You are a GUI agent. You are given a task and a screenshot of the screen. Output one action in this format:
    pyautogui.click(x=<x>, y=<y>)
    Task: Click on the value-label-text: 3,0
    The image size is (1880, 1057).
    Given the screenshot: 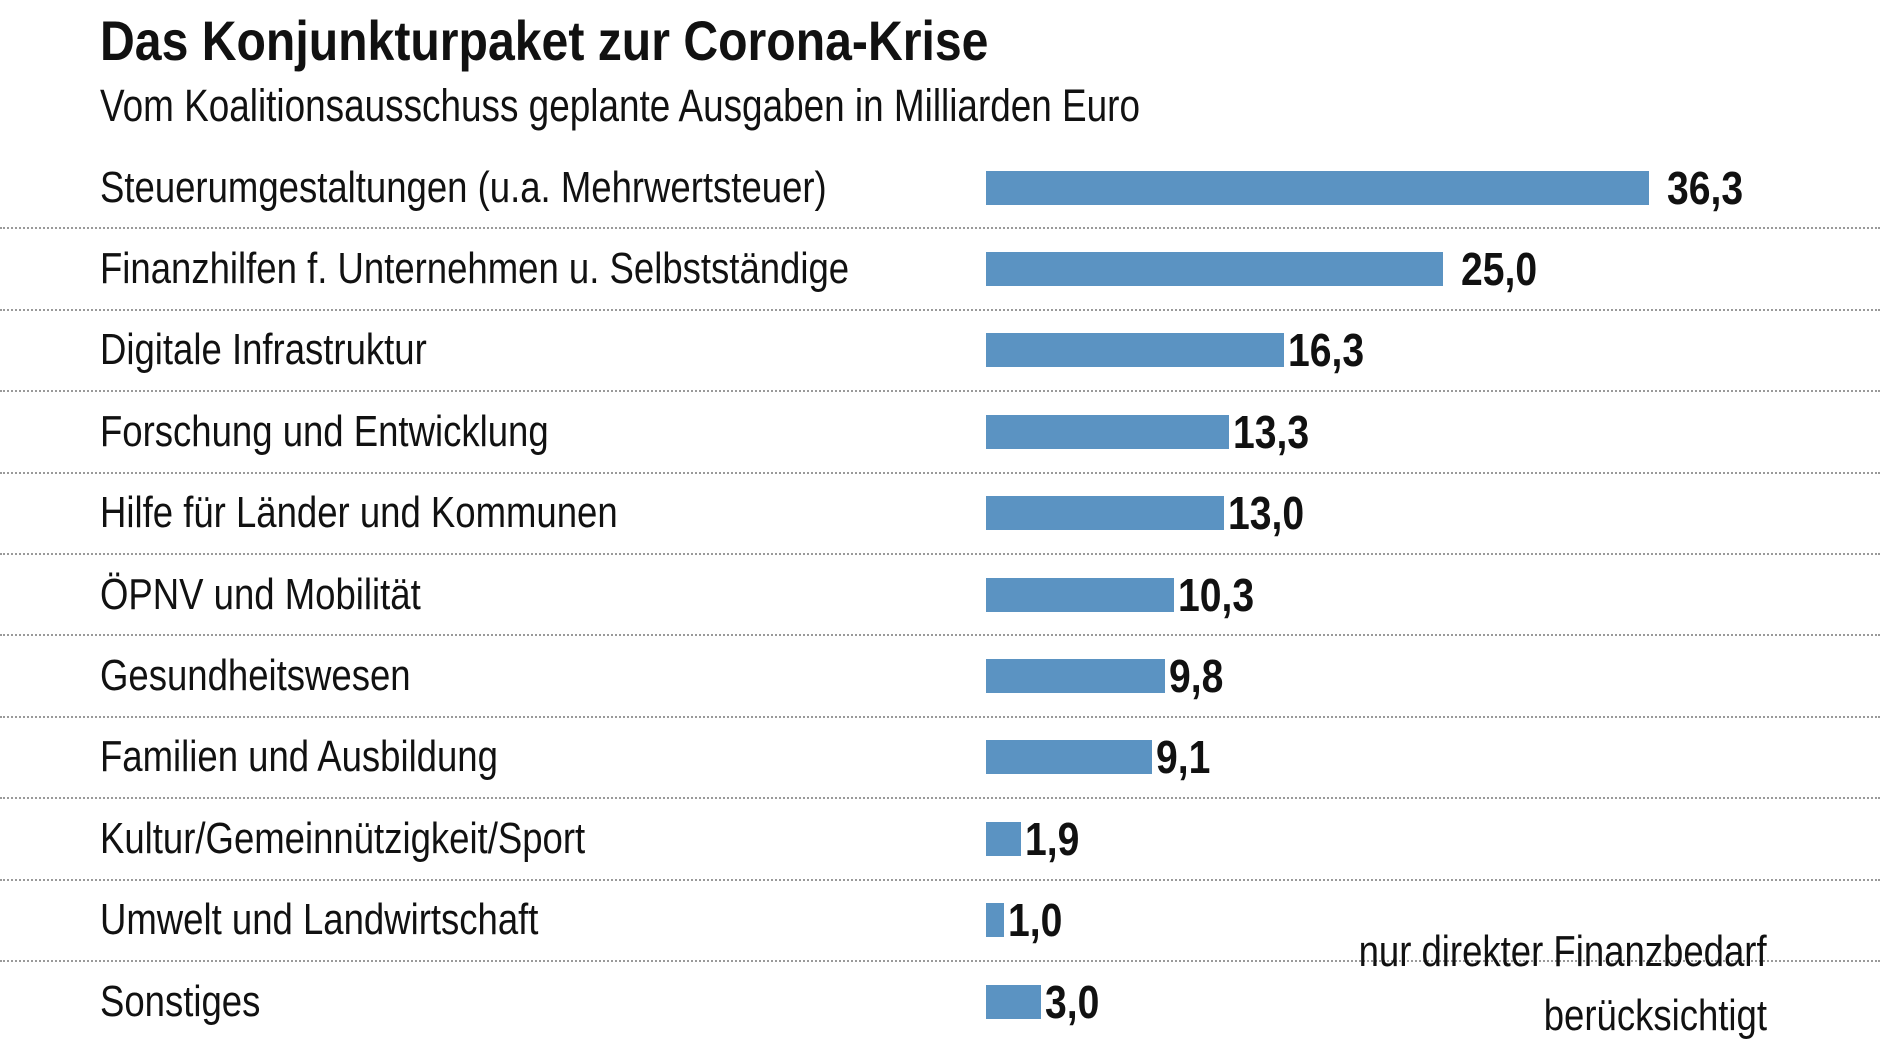 What is the action you would take?
    pyautogui.click(x=1072, y=1001)
    